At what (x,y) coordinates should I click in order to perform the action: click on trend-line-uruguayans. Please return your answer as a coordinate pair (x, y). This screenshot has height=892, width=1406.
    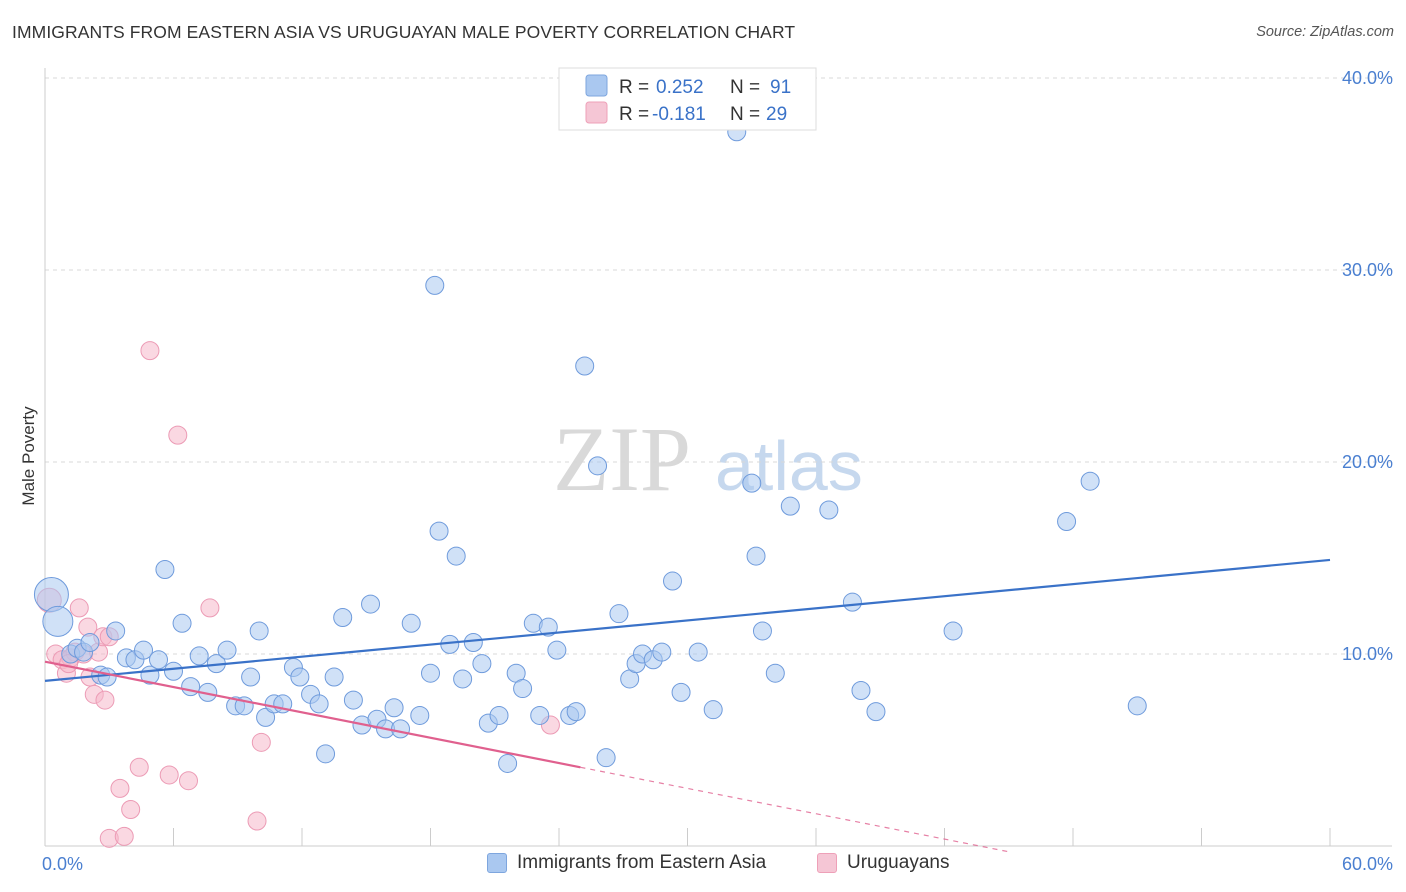
    Looking at the image, I should click on (312, 714).